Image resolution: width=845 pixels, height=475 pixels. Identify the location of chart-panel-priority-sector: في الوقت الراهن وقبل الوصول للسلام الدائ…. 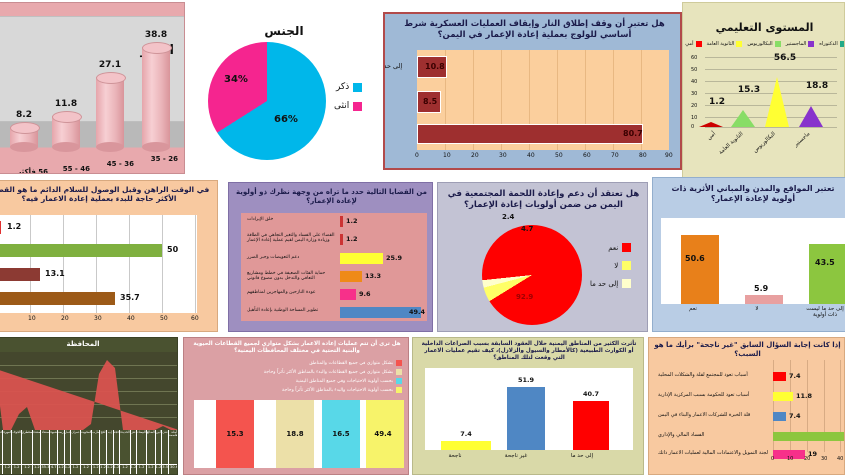
(109, 256).